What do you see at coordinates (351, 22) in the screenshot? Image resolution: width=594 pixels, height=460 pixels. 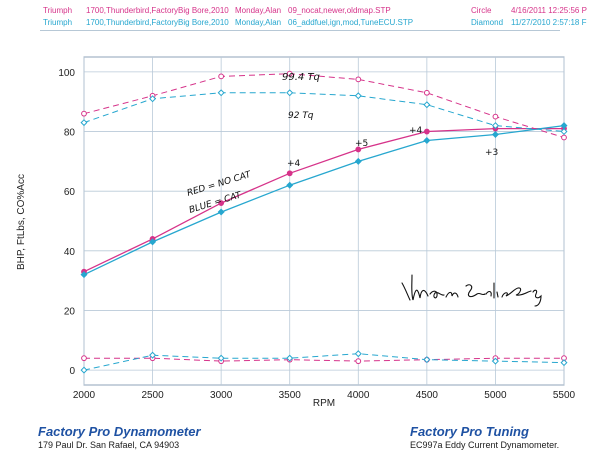 I see `run-file: 06_addfuel,ign,mod,TuneECU.STP` at bounding box center [351, 22].